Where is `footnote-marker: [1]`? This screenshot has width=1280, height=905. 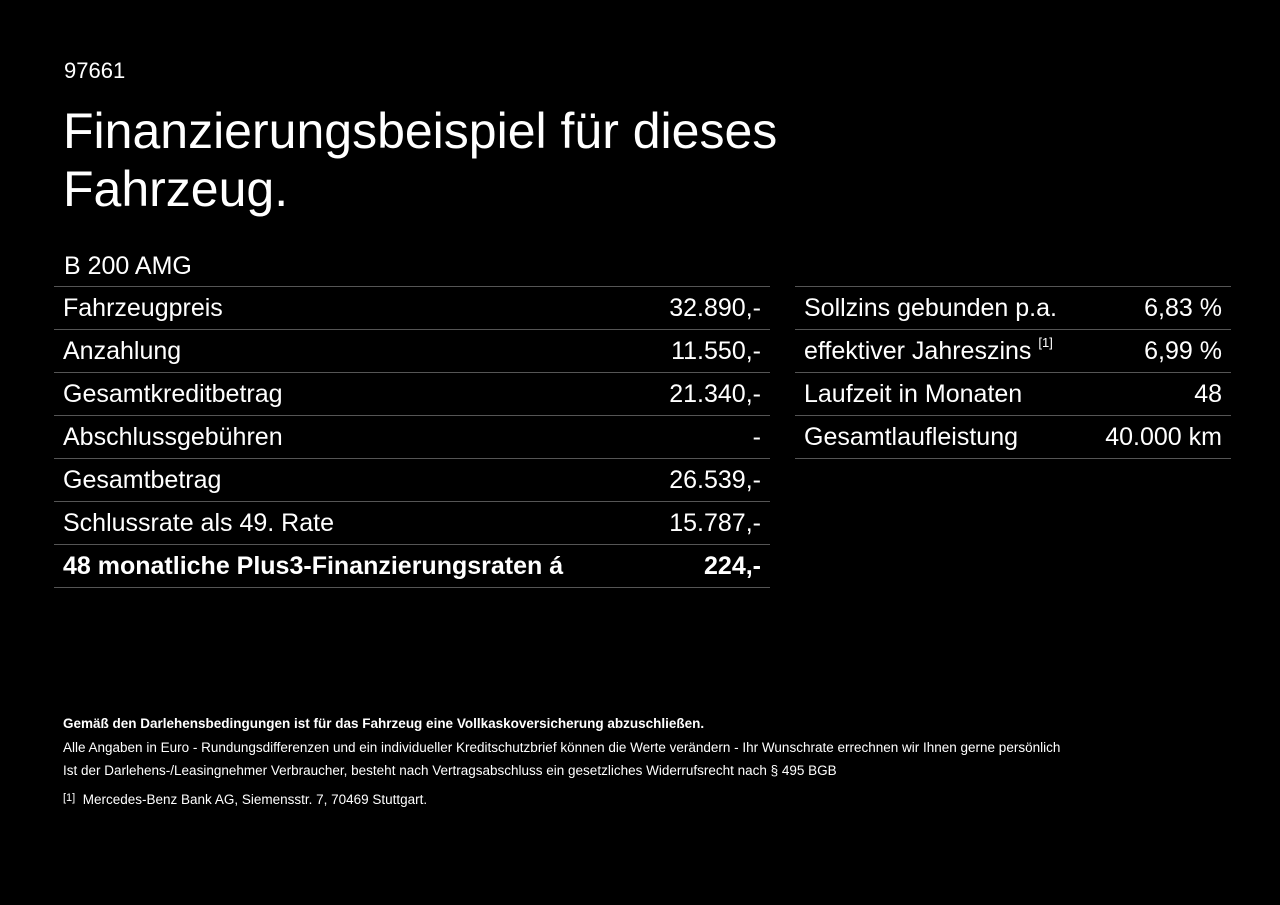
footnote-marker: [1] is located at coordinates (69, 798).